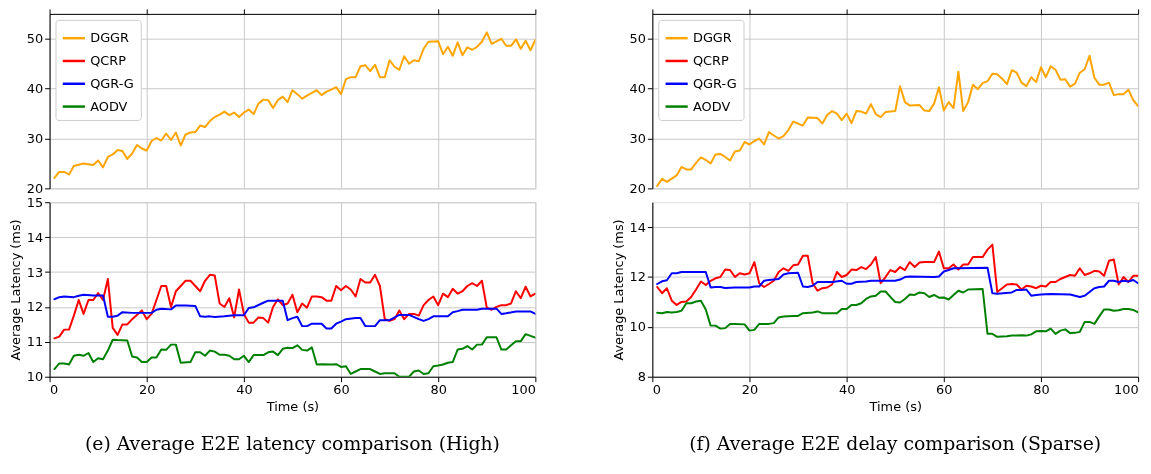  Describe the element at coordinates (35, 202) in the screenshot. I see `y-tick-label: 15` at that location.